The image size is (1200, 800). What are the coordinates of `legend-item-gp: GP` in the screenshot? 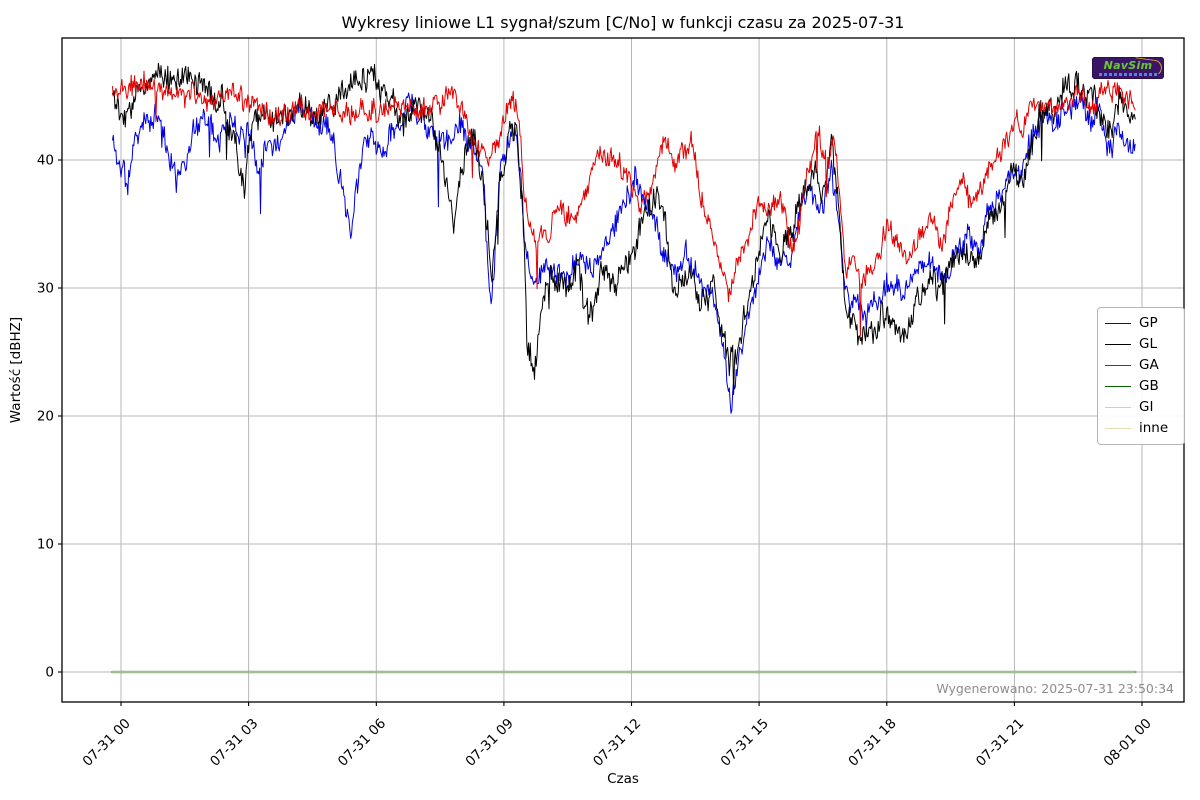 It's located at (1141, 323).